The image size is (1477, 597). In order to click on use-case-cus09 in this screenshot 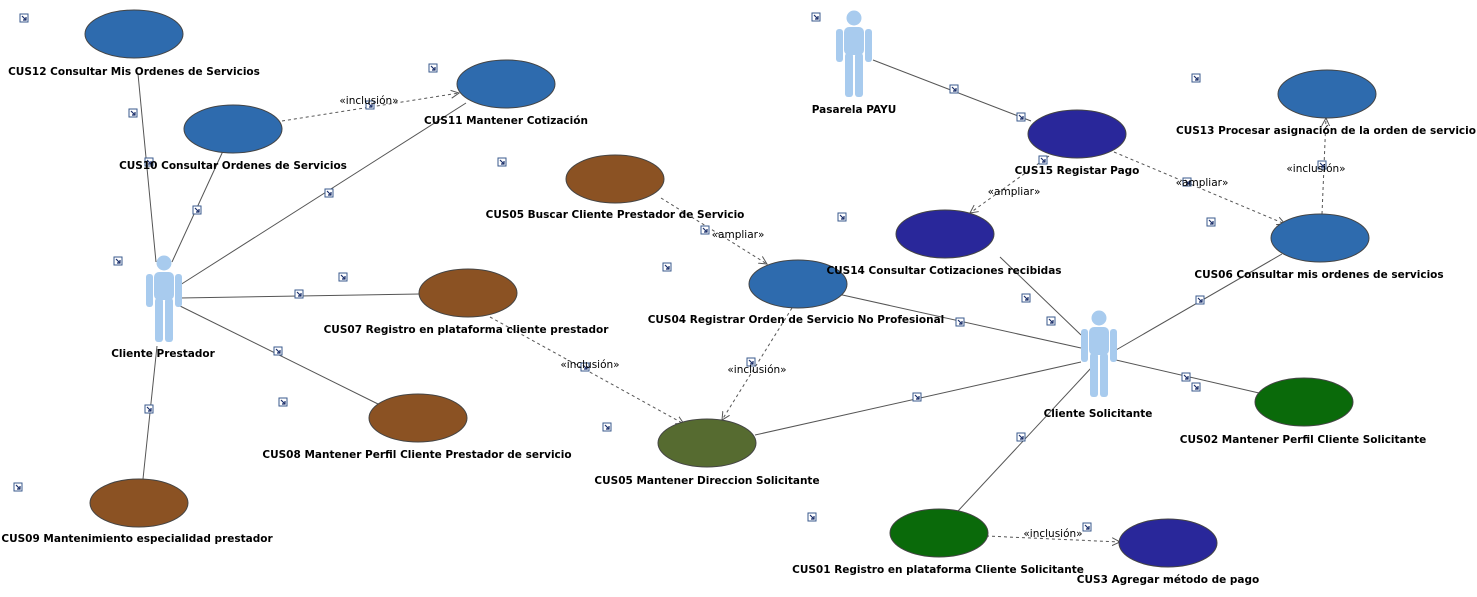, I will do `click(139, 503)`.